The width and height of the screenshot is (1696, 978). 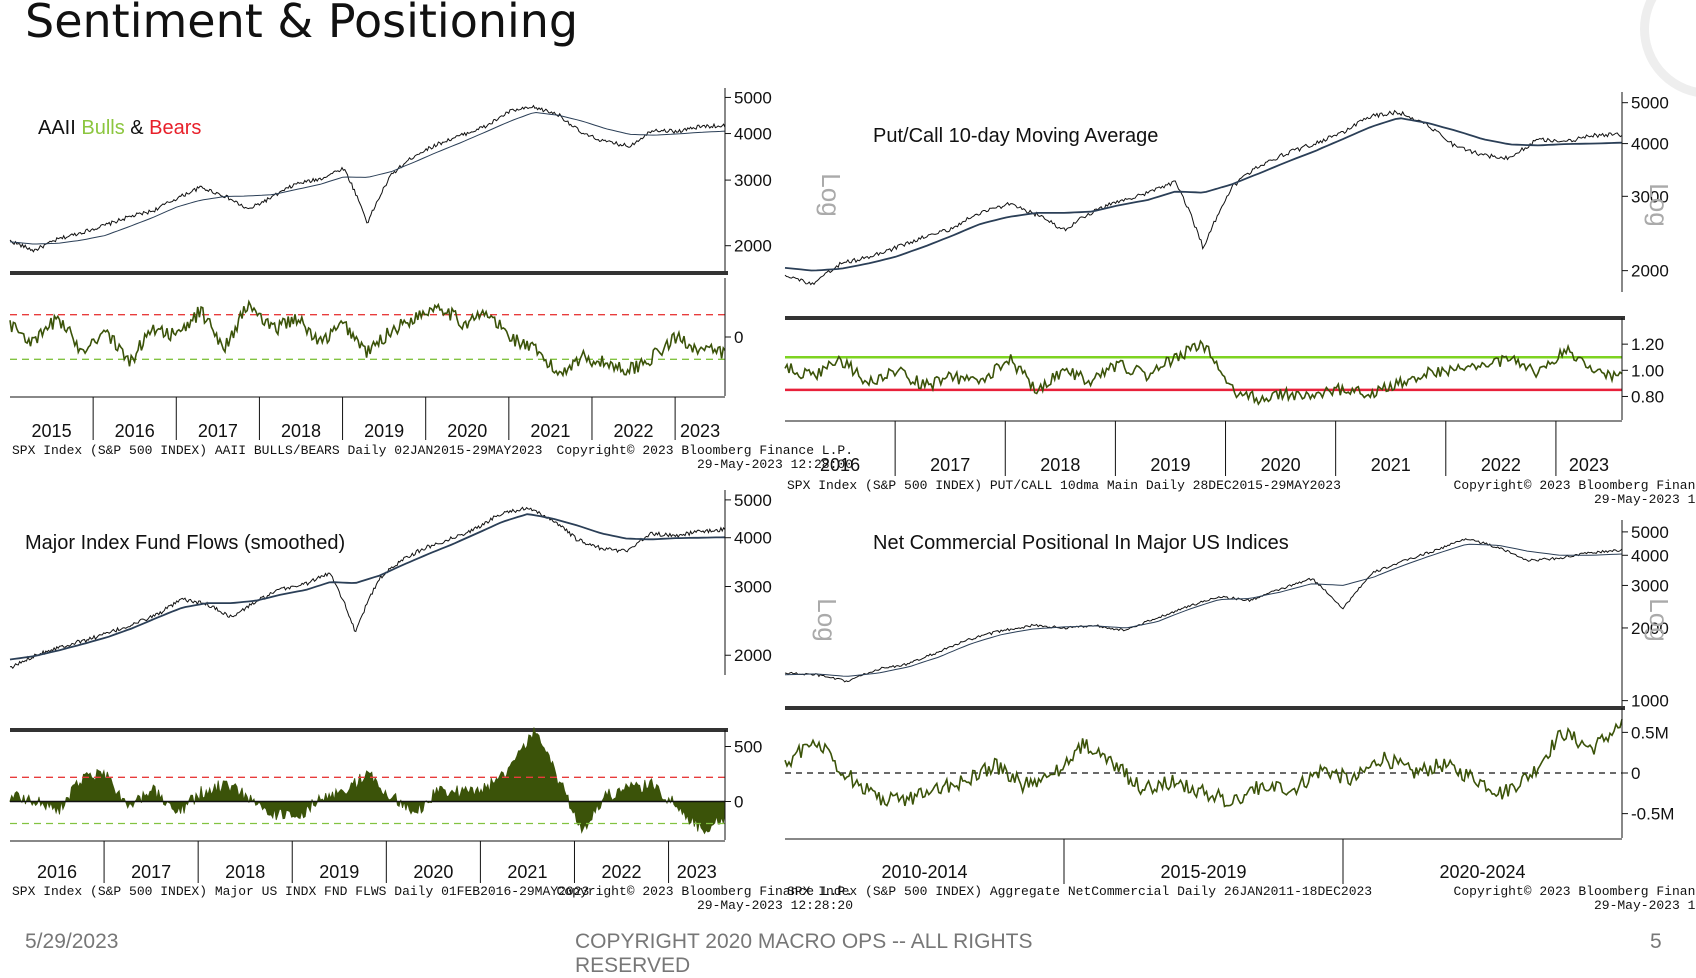 I want to click on chart-title-fundflows: Major Index Fund Flows (smoothed), so click(x=185, y=543).